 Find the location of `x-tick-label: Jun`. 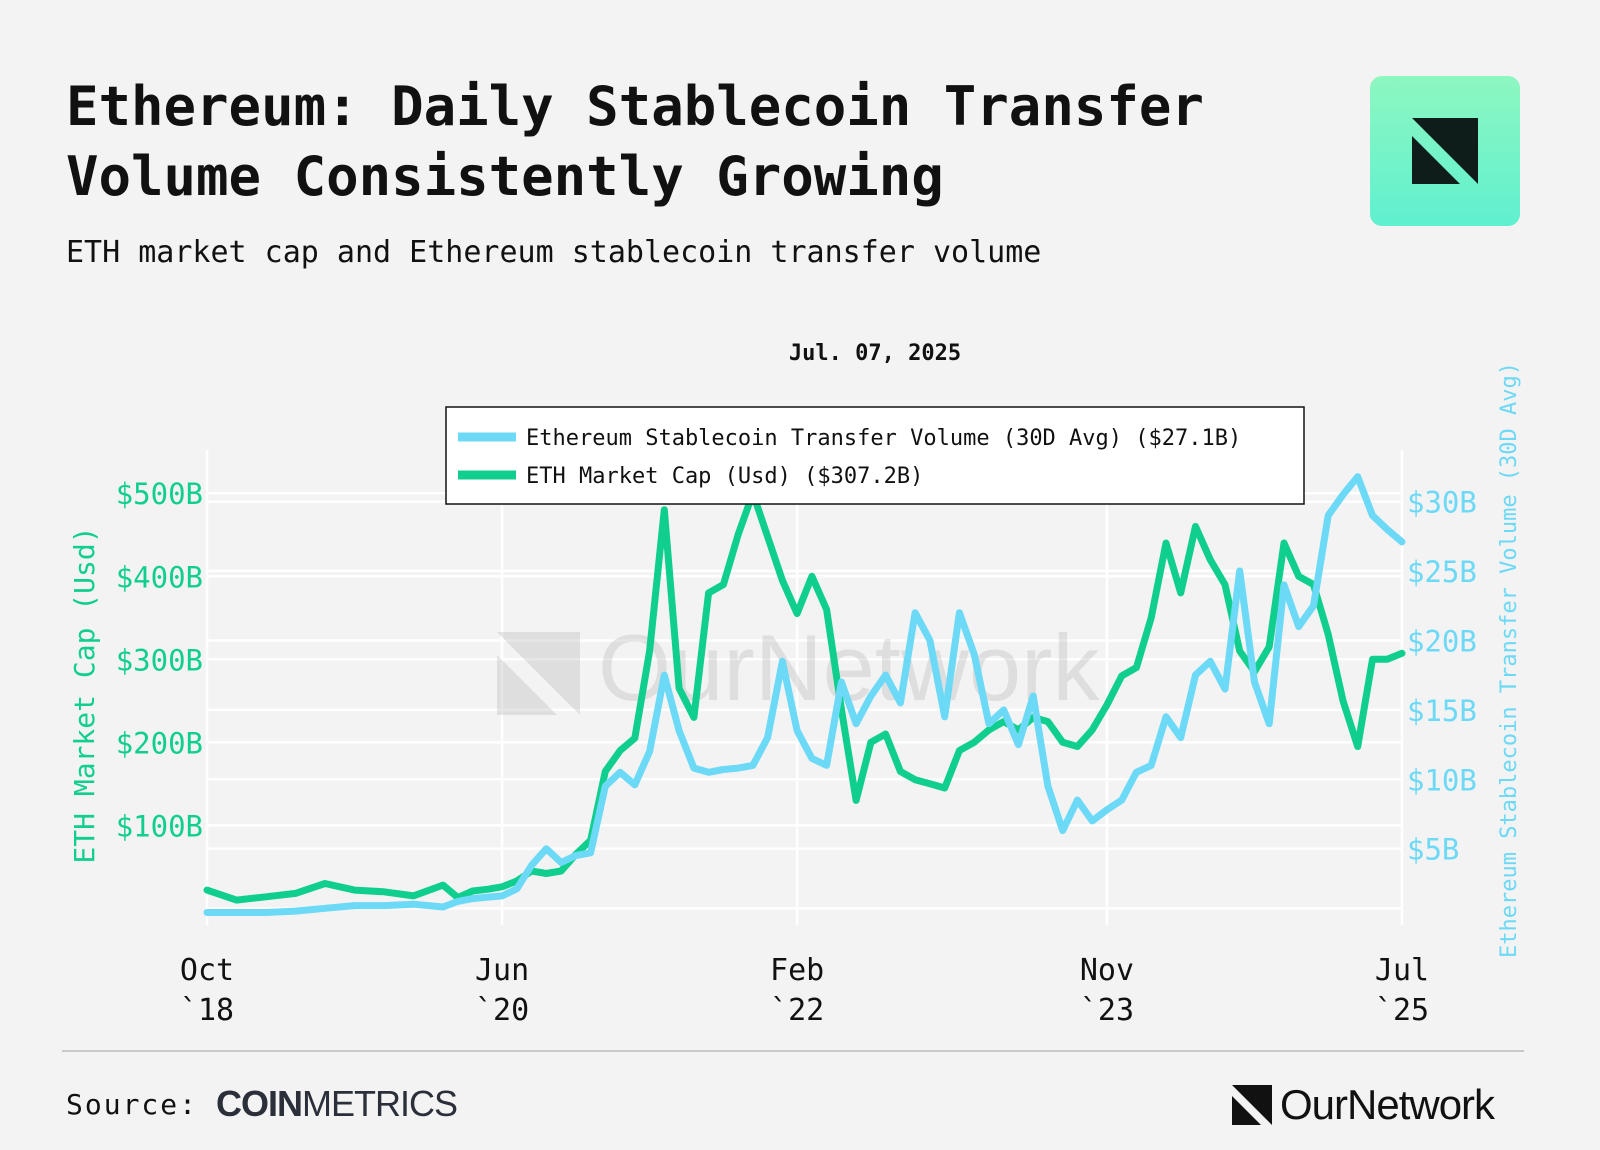

x-tick-label: Jun is located at coordinates (502, 970).